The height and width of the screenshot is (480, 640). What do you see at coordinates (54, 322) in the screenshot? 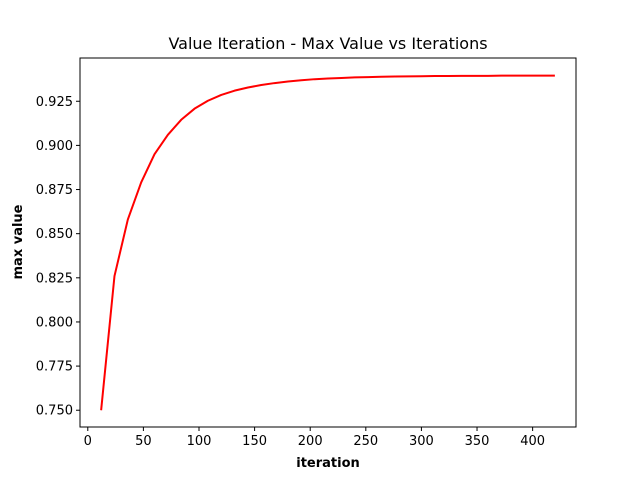
I see `y-tick-label: 0.800` at bounding box center [54, 322].